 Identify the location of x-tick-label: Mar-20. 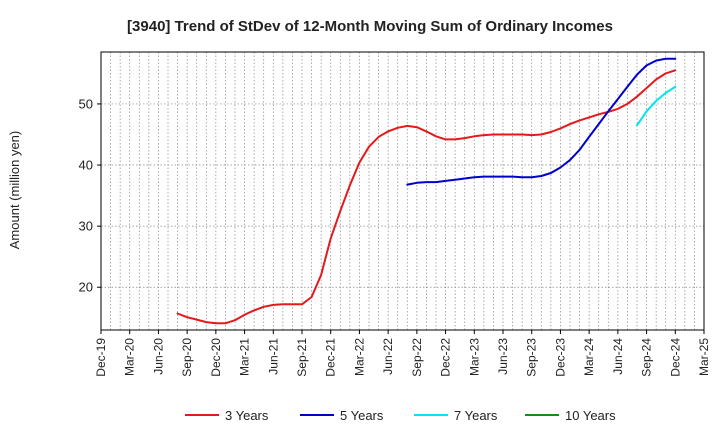
(130, 357).